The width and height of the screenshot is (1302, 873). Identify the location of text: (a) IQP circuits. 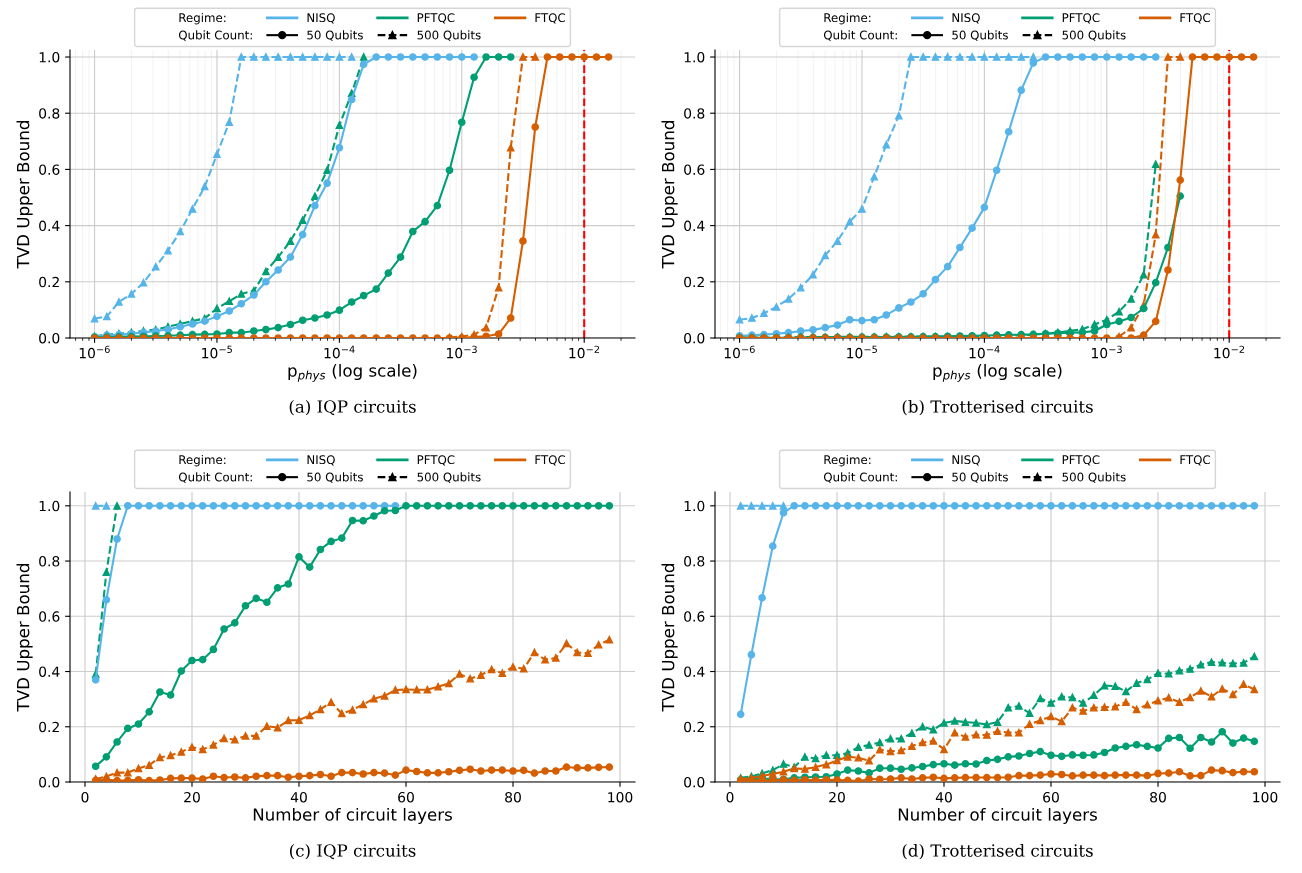
(352, 407).